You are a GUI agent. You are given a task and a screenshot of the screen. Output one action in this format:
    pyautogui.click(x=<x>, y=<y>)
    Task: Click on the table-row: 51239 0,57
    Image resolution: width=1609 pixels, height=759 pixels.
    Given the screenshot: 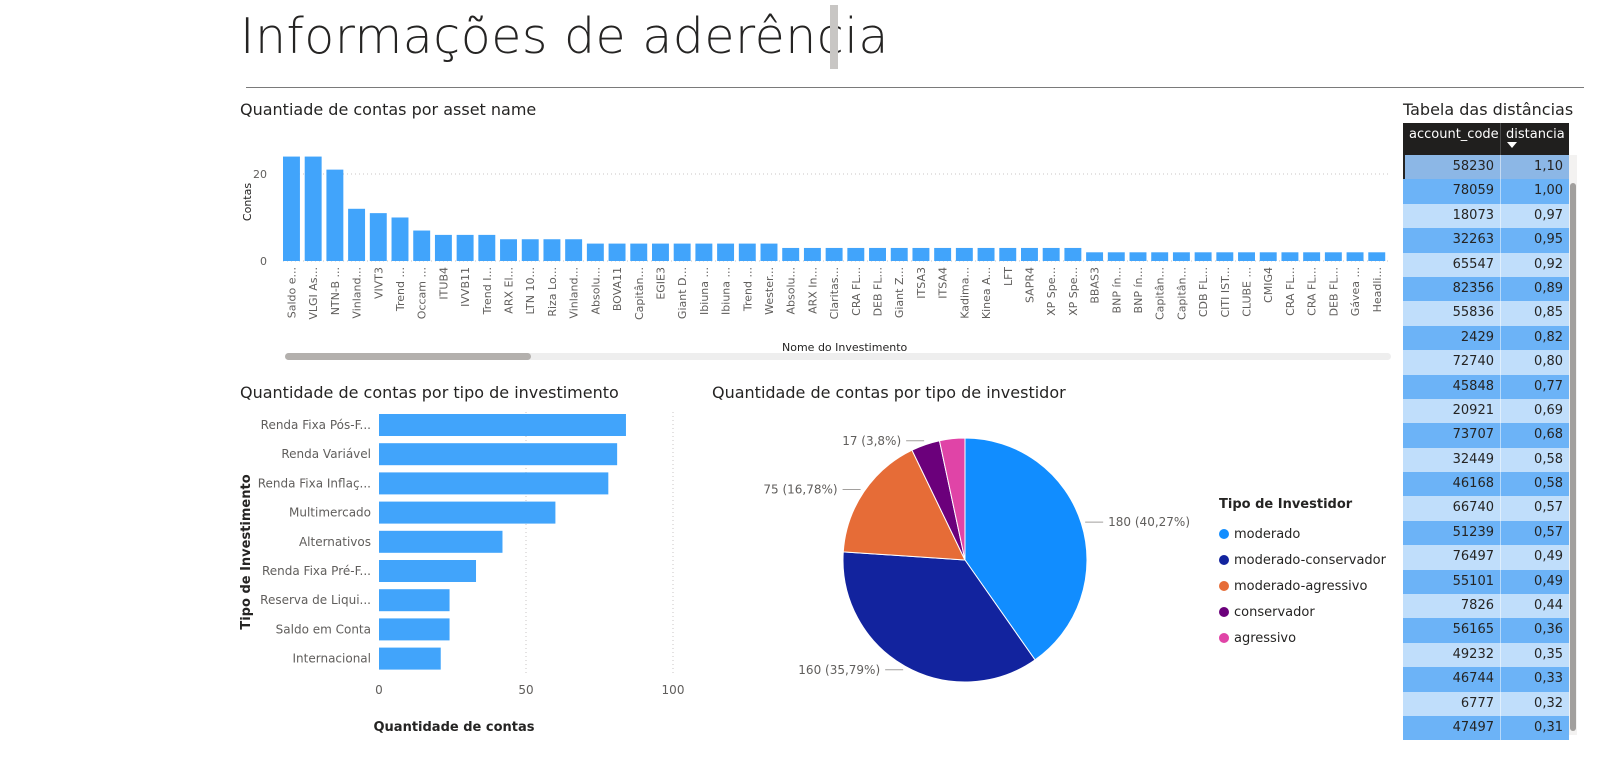 What is the action you would take?
    pyautogui.click(x=1486, y=533)
    